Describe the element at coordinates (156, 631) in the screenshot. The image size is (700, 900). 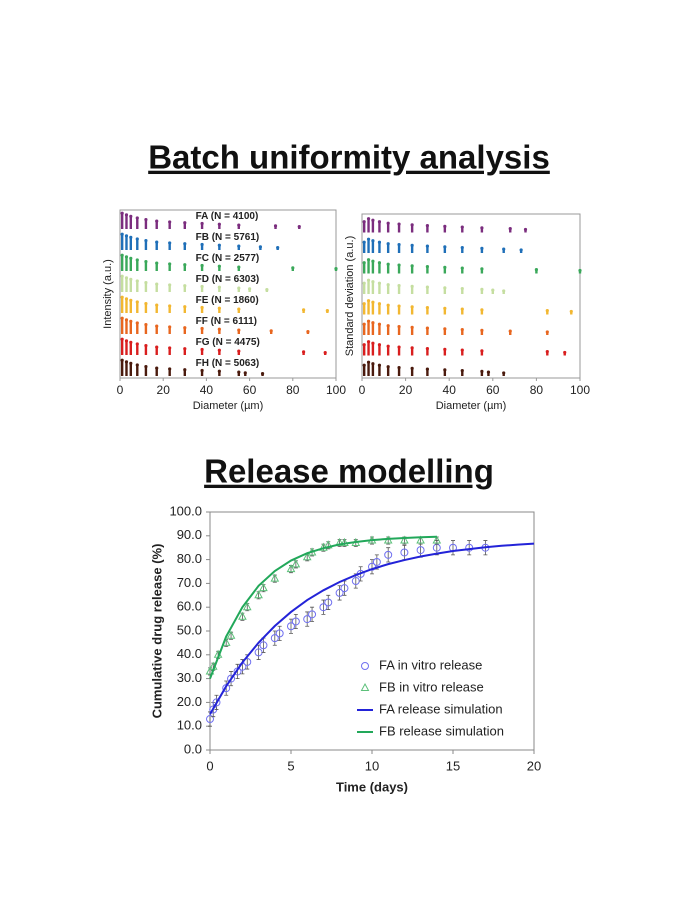
I see `y-axis-label: Cumulative drug release (%)` at that location.